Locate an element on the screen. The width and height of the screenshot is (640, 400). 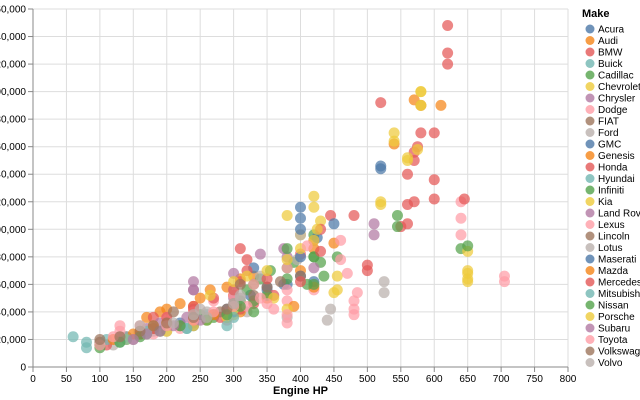
legend-label: Land Rove is located at coordinates (619, 214).